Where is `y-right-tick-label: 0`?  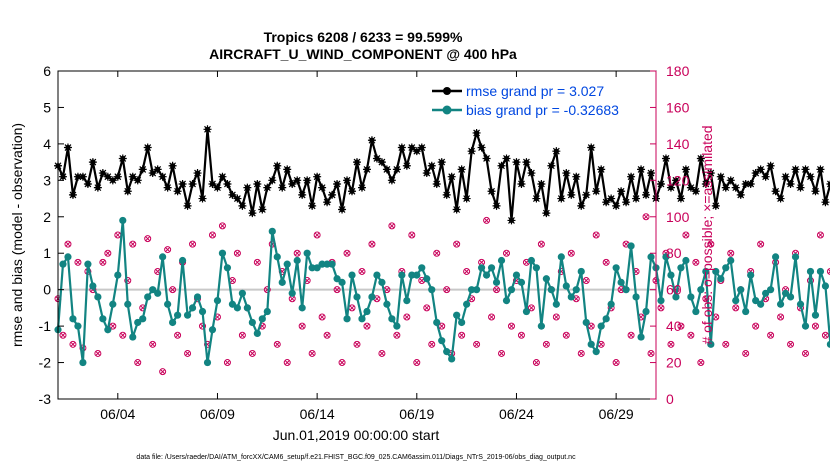 y-right-tick-label: 0 is located at coordinates (670, 399).